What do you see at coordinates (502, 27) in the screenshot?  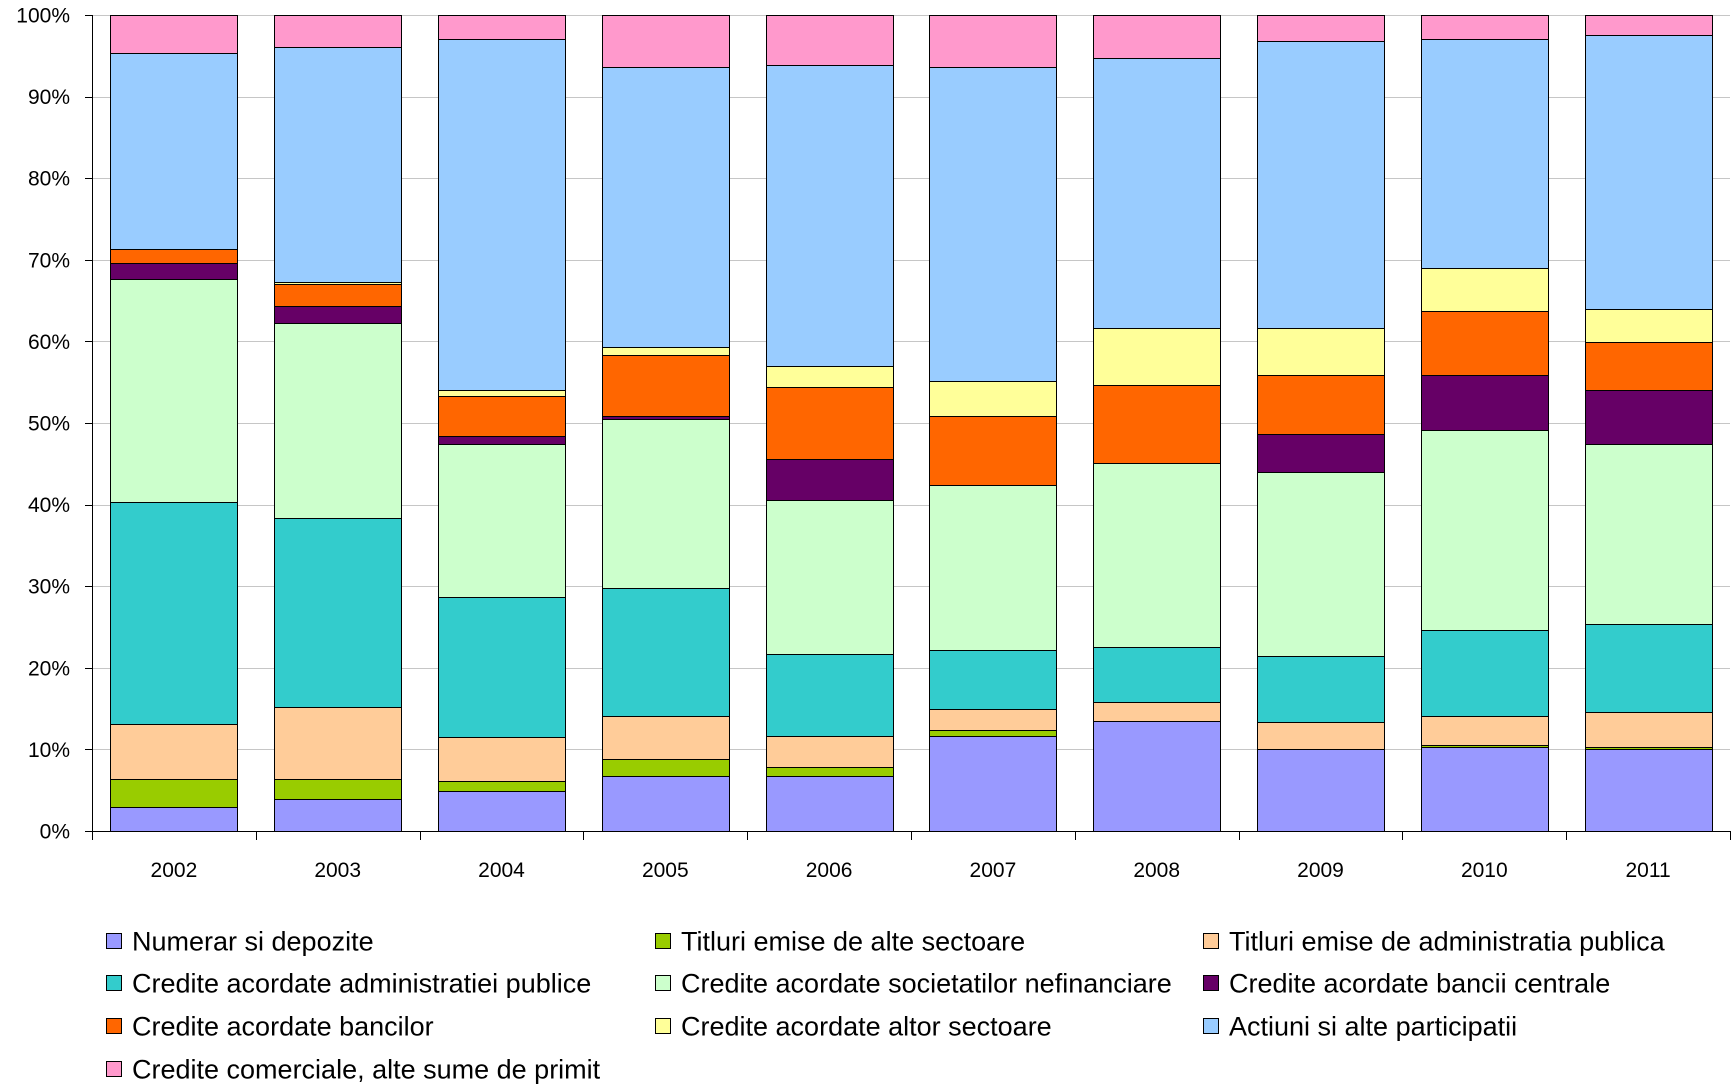 I see `bar-segment-2004-credite-comerciale-alte-sume-de-primit` at bounding box center [502, 27].